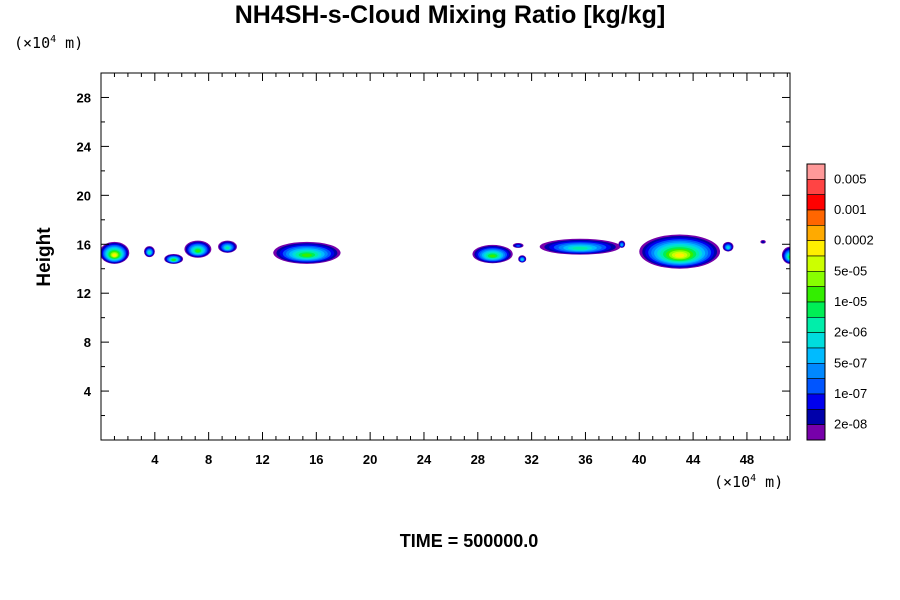 The width and height of the screenshot is (900, 600). Describe the element at coordinates (469, 541) in the screenshot. I see `time-label: TIME = 500000.0` at that location.